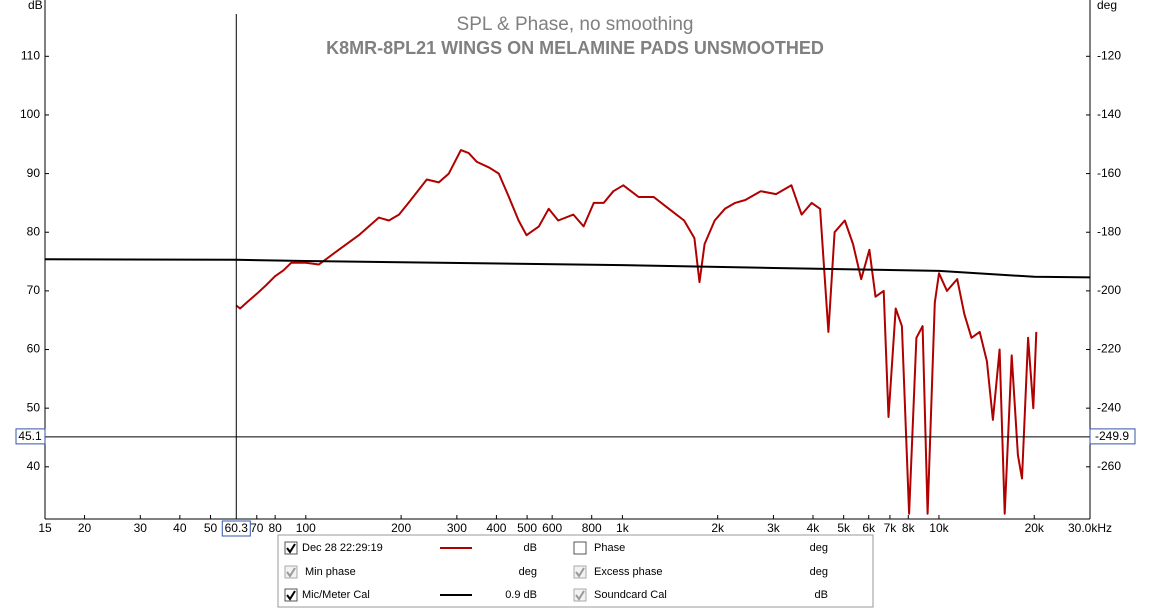  Describe the element at coordinates (552, 528) in the screenshot. I see `x-tick-label: 600` at that location.